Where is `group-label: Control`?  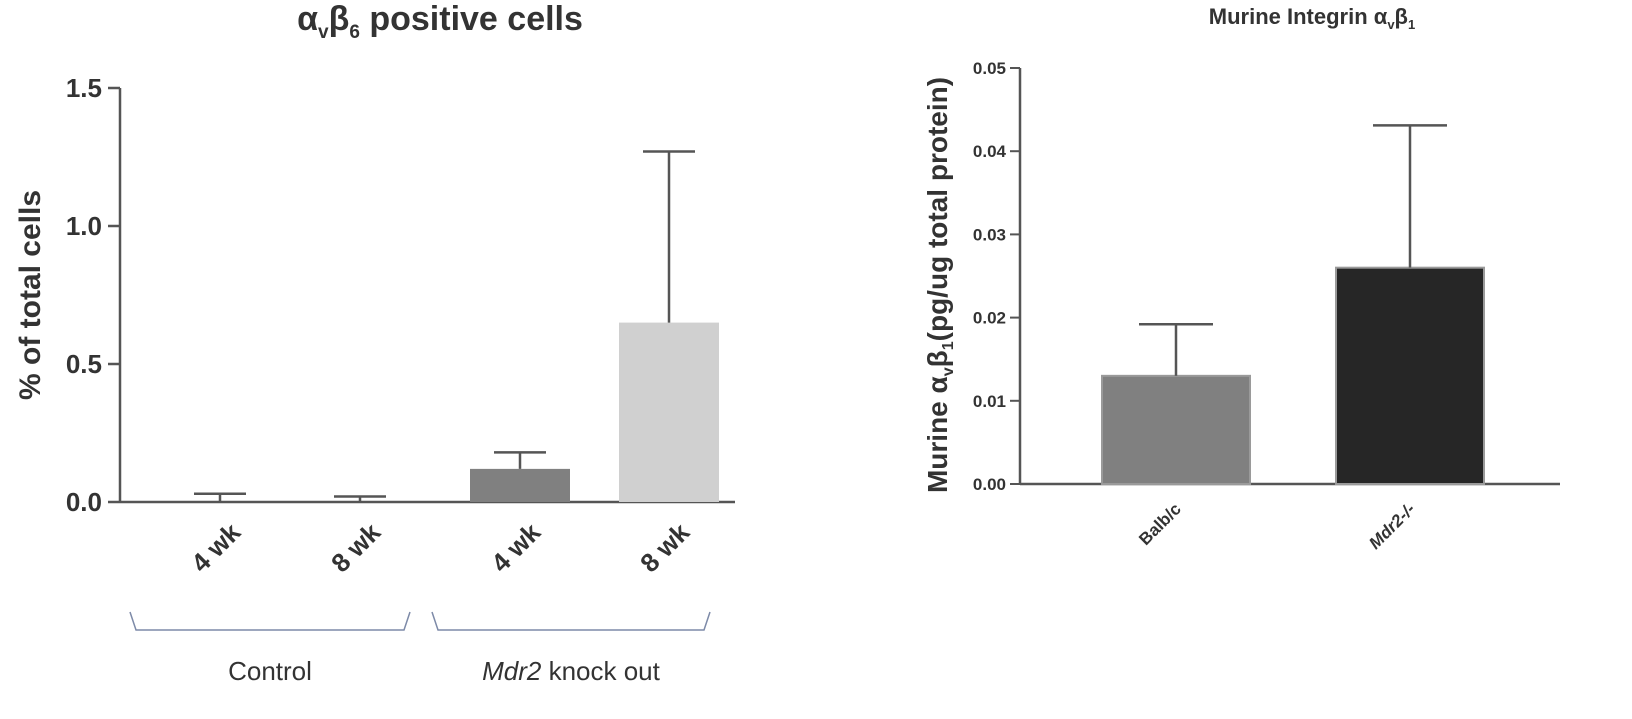 group-label: Control is located at coordinates (270, 671).